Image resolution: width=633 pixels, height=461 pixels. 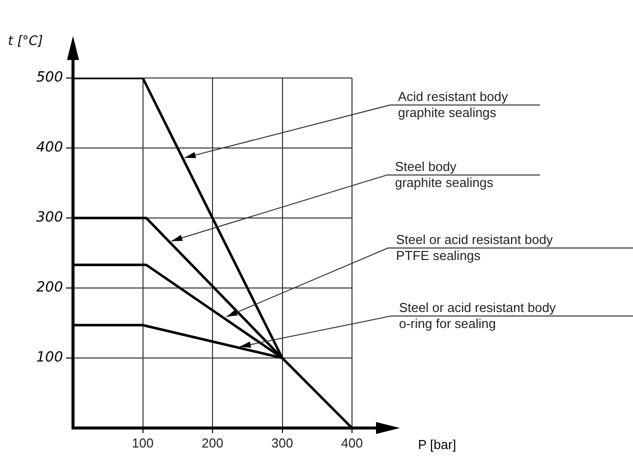 I want to click on y-tick-label: 500, so click(x=50, y=78).